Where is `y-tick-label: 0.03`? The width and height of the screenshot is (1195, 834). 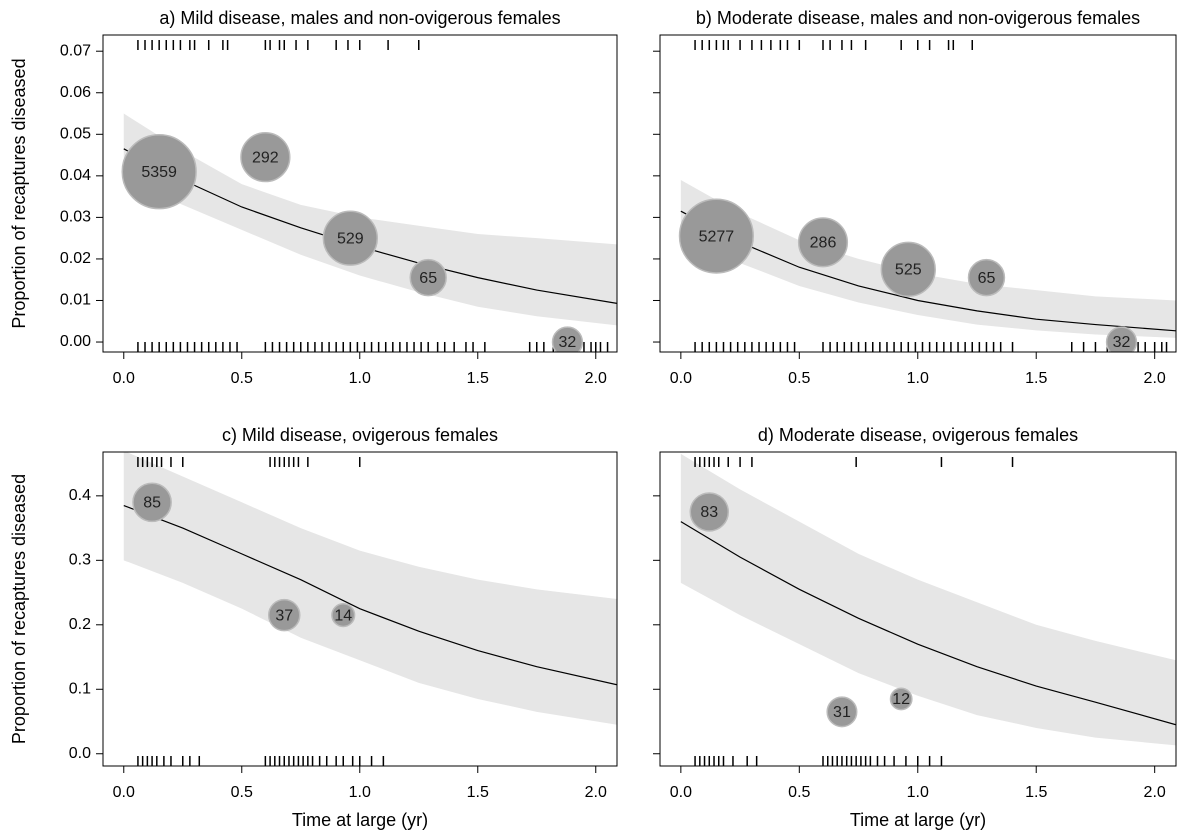
y-tick-label: 0.03 is located at coordinates (75, 217).